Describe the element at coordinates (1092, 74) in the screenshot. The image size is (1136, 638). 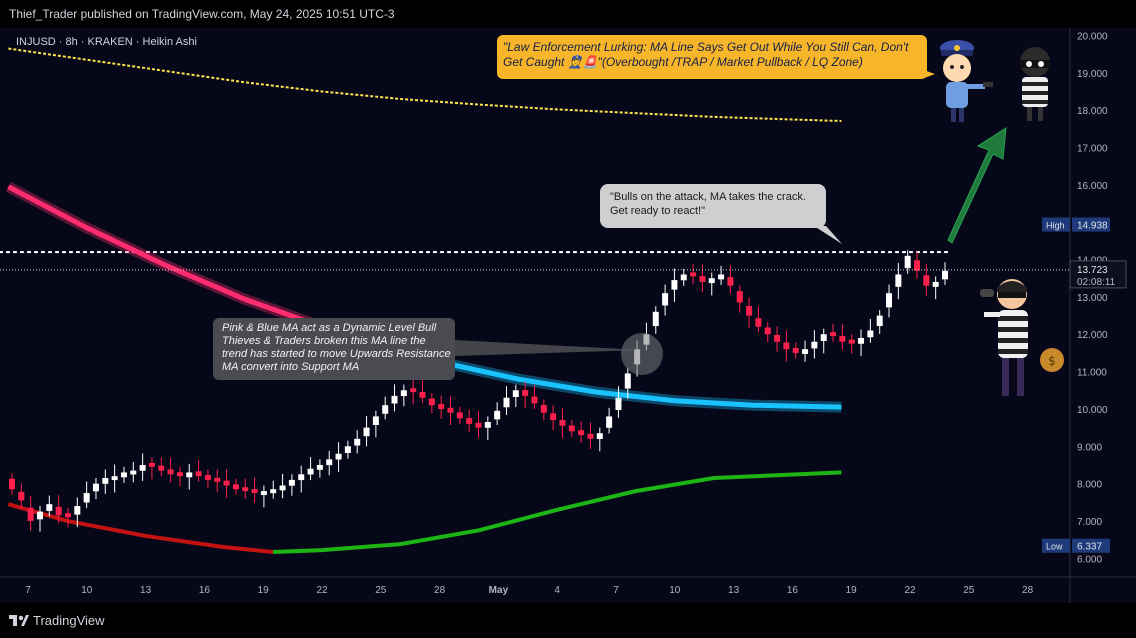
I see `y-tick-label: 19.000` at that location.